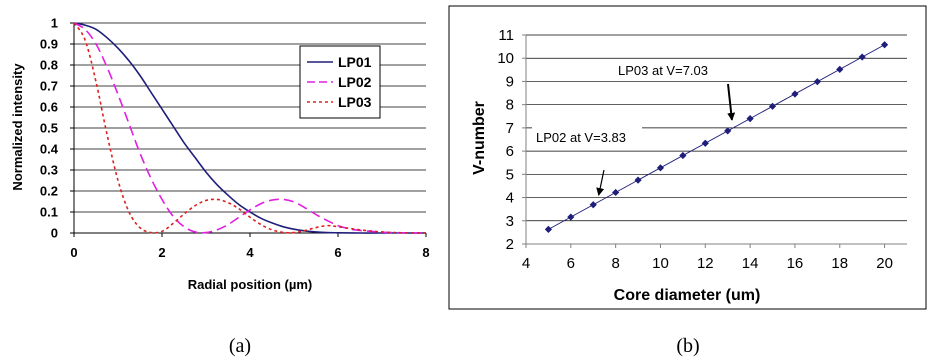 Image resolution: width=936 pixels, height=360 pixels. What do you see at coordinates (240, 346) in the screenshot?
I see `chart-a-caption: (a)` at bounding box center [240, 346].